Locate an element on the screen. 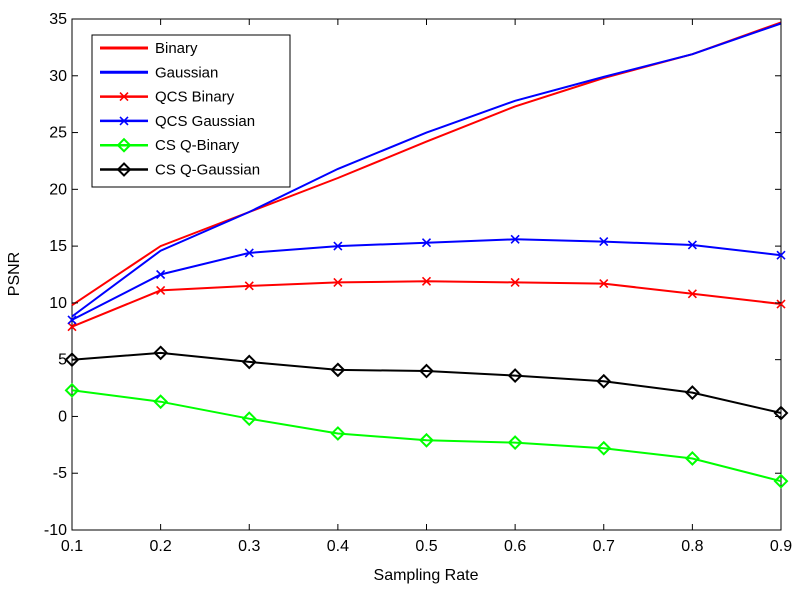 This screenshot has height=591, width=800. x-tick-label: 0.5 is located at coordinates (426, 546).